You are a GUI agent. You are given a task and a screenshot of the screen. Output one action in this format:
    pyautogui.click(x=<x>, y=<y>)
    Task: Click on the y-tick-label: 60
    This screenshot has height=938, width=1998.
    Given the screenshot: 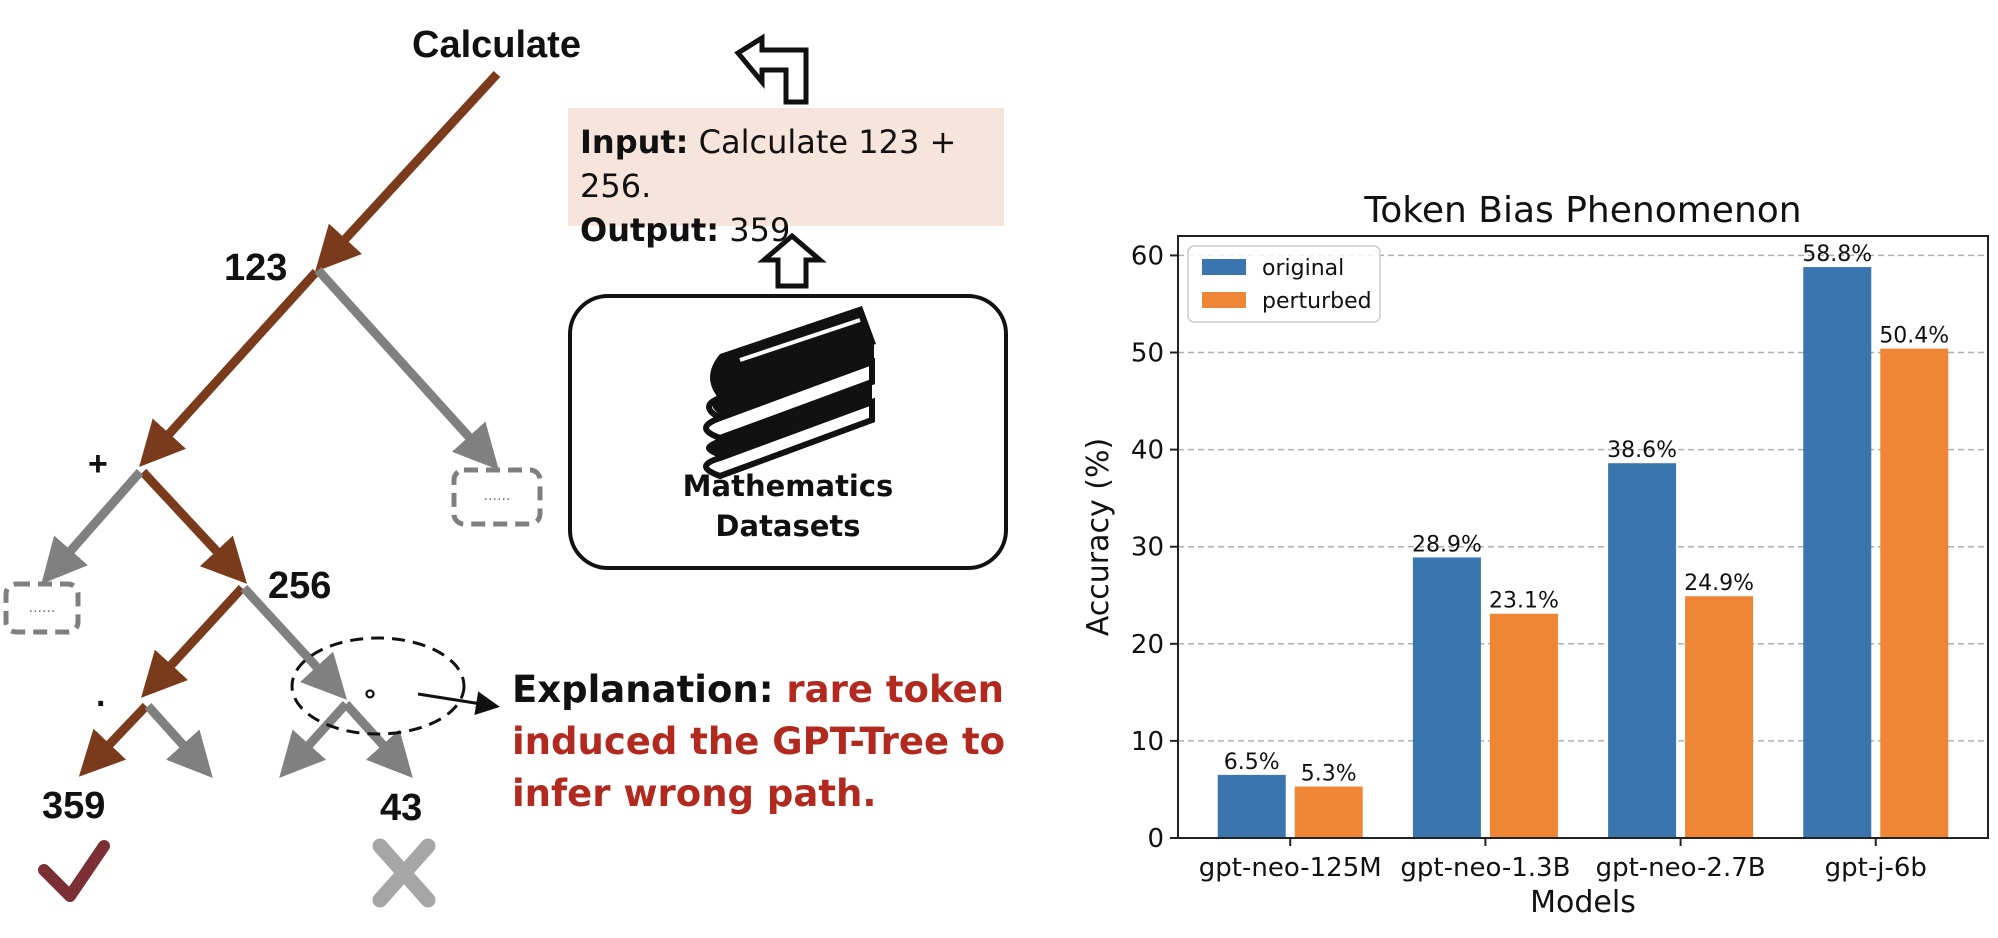 What is the action you would take?
    pyautogui.click(x=1147, y=256)
    